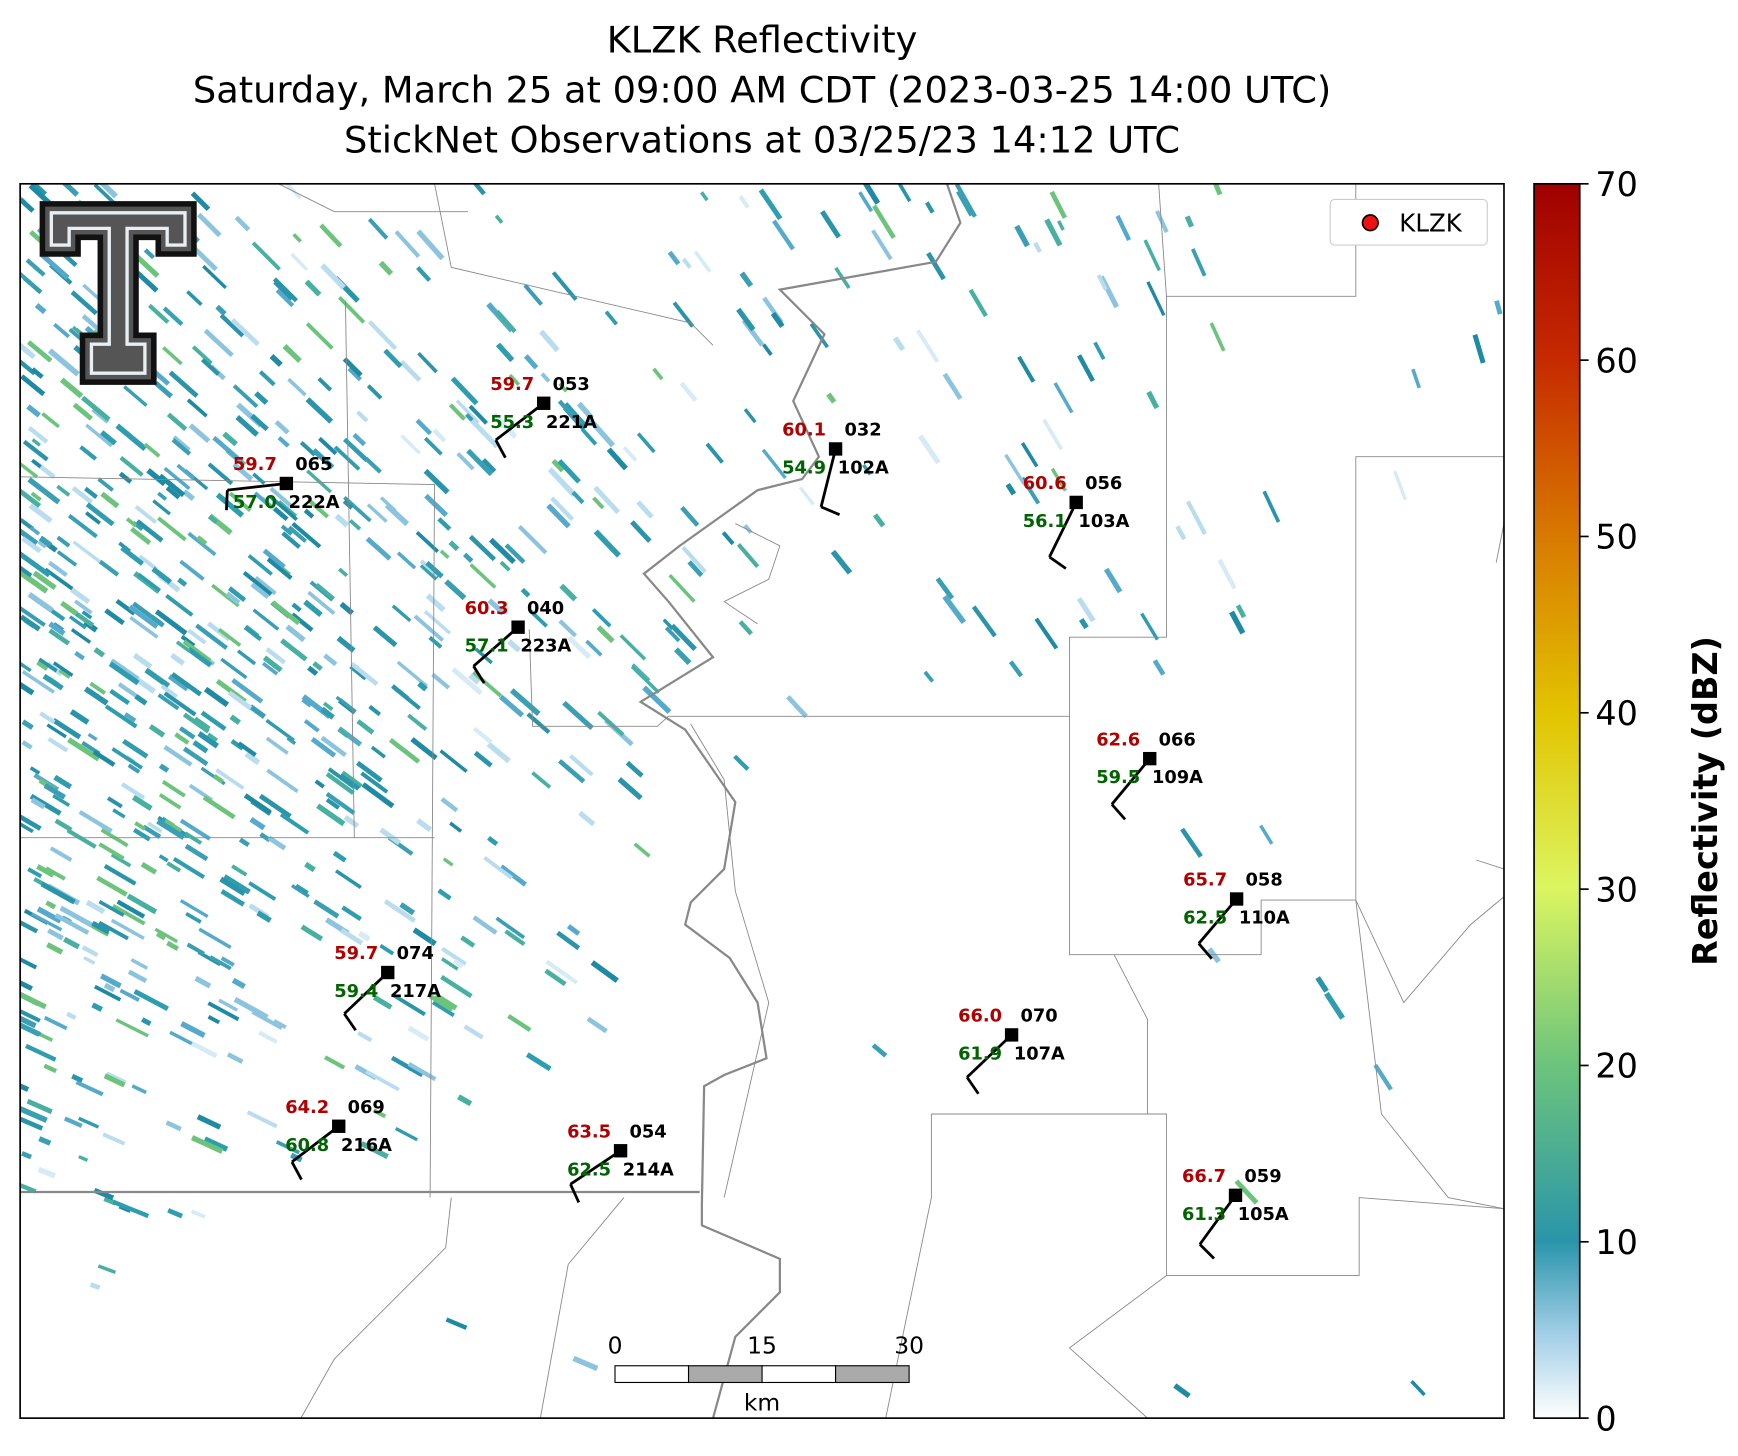 The image size is (1738, 1456). What do you see at coordinates (227, 500) in the screenshot?
I see `barb-tick` at bounding box center [227, 500].